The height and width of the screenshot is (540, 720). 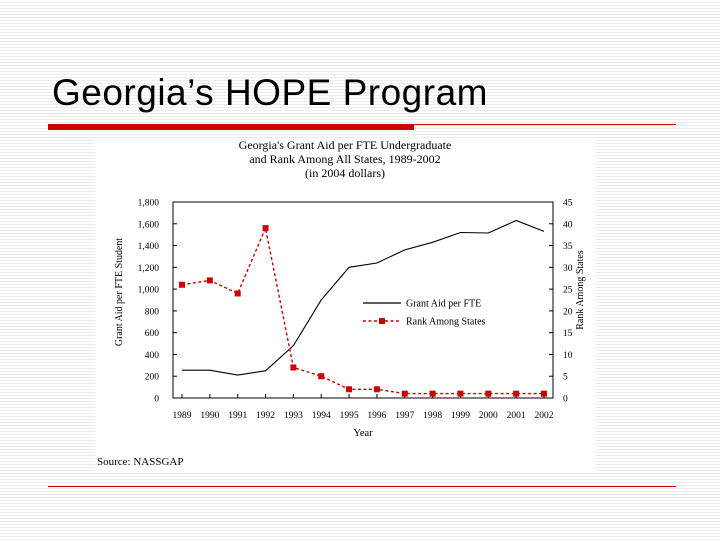 I want to click on y2-tick-label: 15, so click(x=568, y=334).